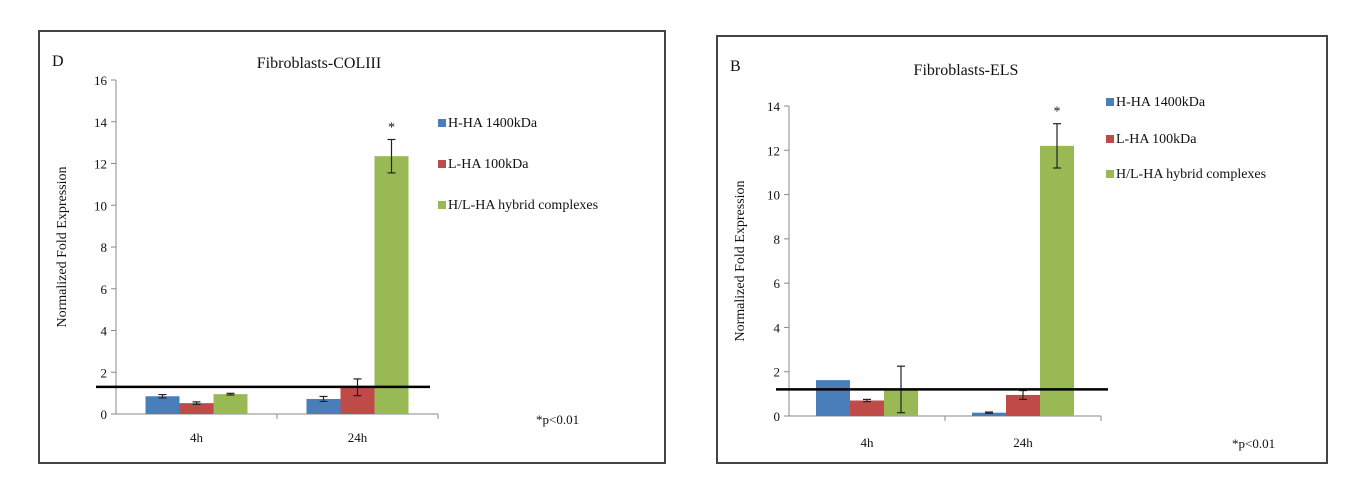  I want to click on y-tick-label: 16, so click(101, 80).